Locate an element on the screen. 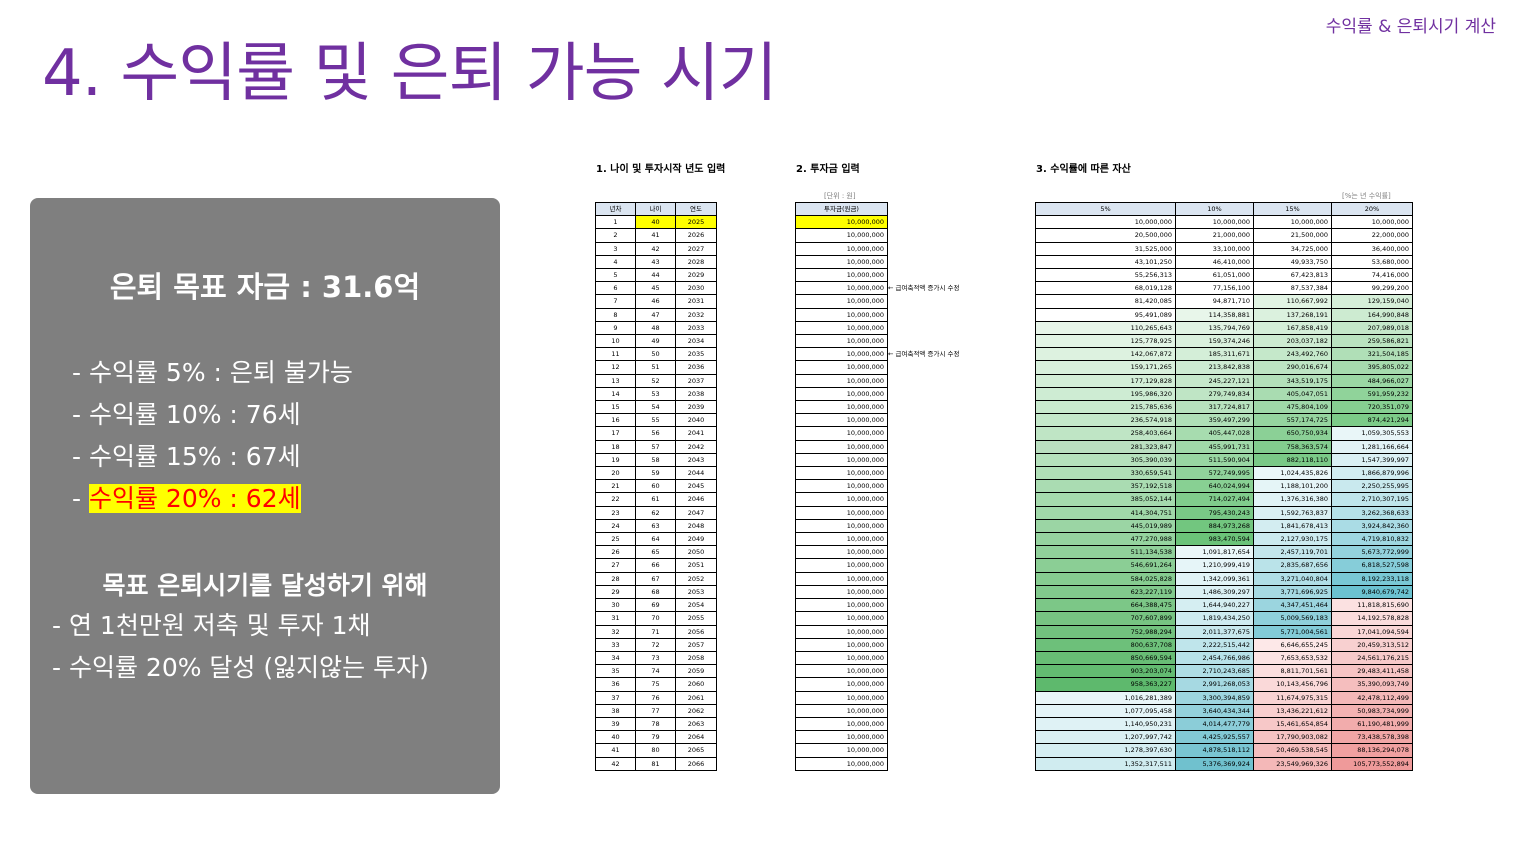 This screenshot has width=1520, height=855. achieve-item-1: - 연 1천만원 저축 및 투자 1채 is located at coordinates (211, 625).